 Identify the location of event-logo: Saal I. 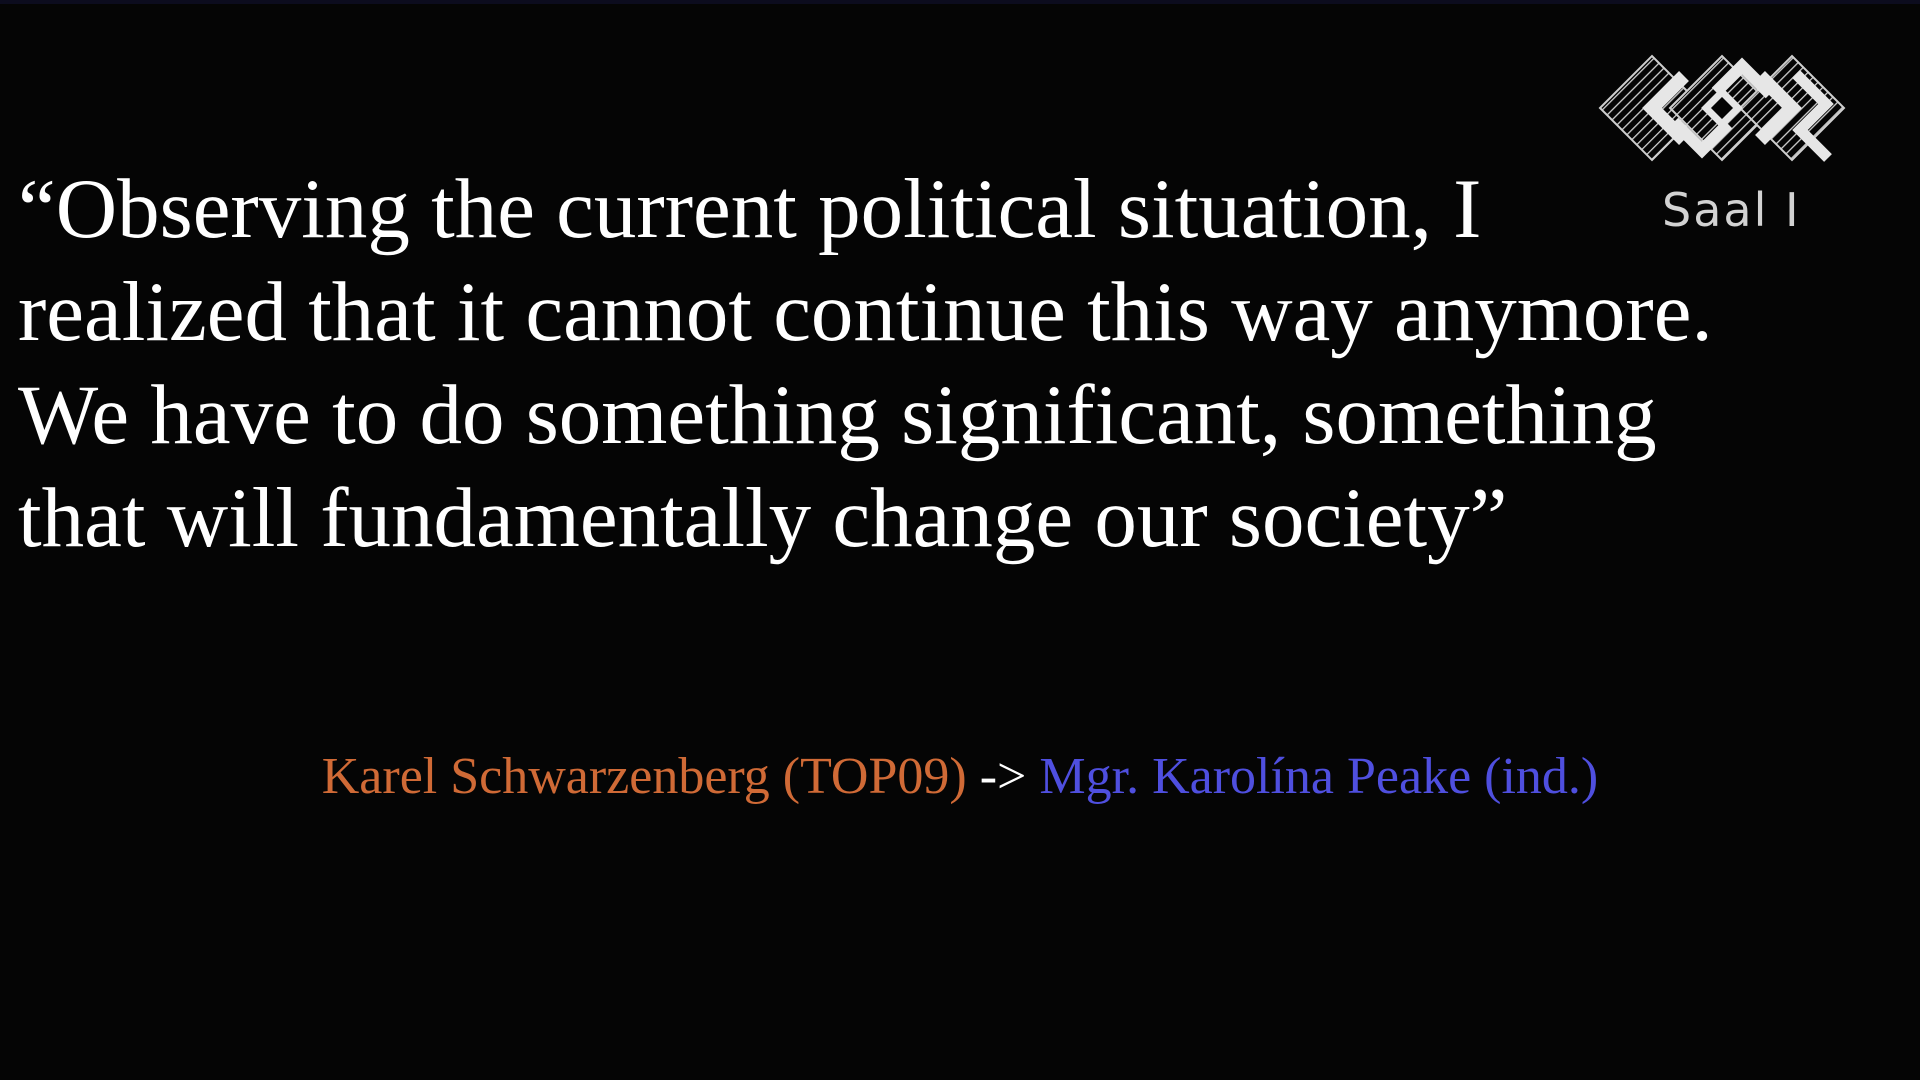
(1722, 145).